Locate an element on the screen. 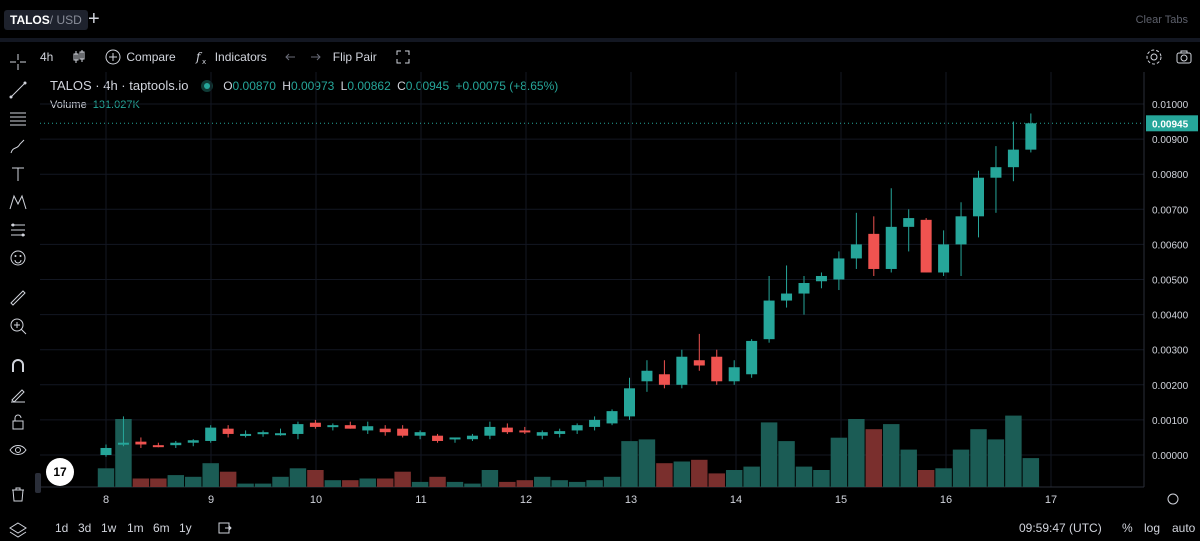 This screenshot has width=1200, height=541. svg-text: f is located at coordinates (199, 57).